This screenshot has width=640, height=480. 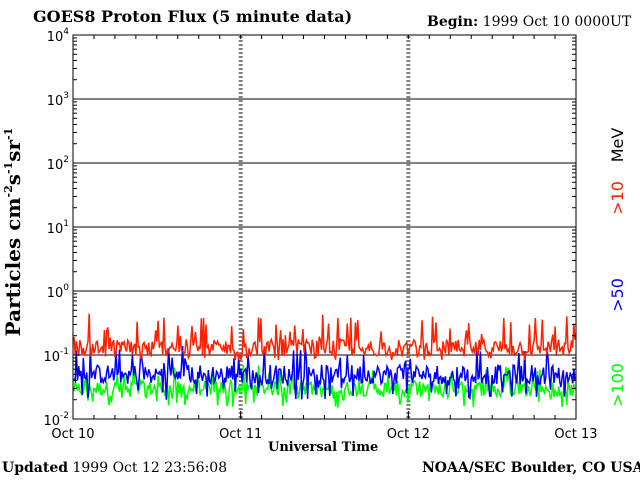 What do you see at coordinates (58, 164) in the screenshot?
I see `y-tick-label: 10²` at bounding box center [58, 164].